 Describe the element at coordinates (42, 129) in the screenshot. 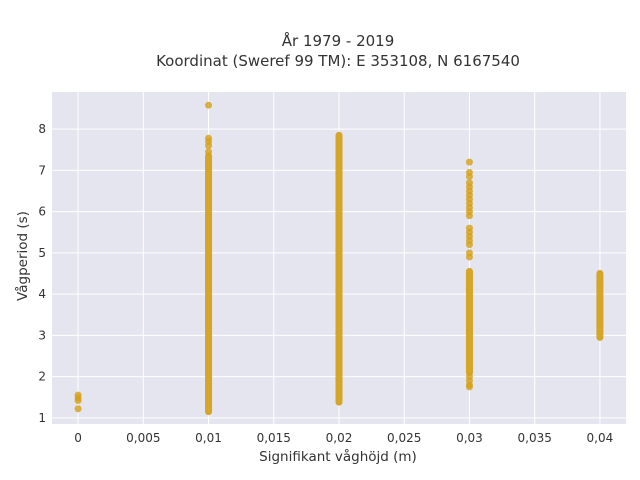

I see `y-tick-label: 8` at that location.